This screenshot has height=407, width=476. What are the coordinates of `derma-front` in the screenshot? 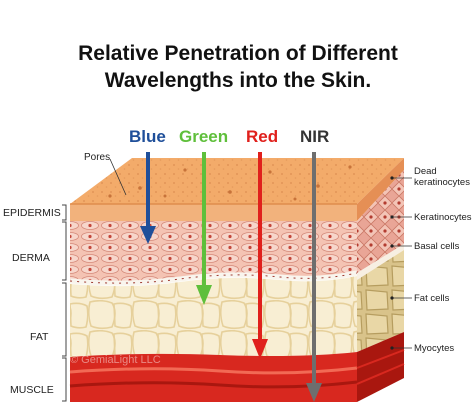 It's located at (213, 252).